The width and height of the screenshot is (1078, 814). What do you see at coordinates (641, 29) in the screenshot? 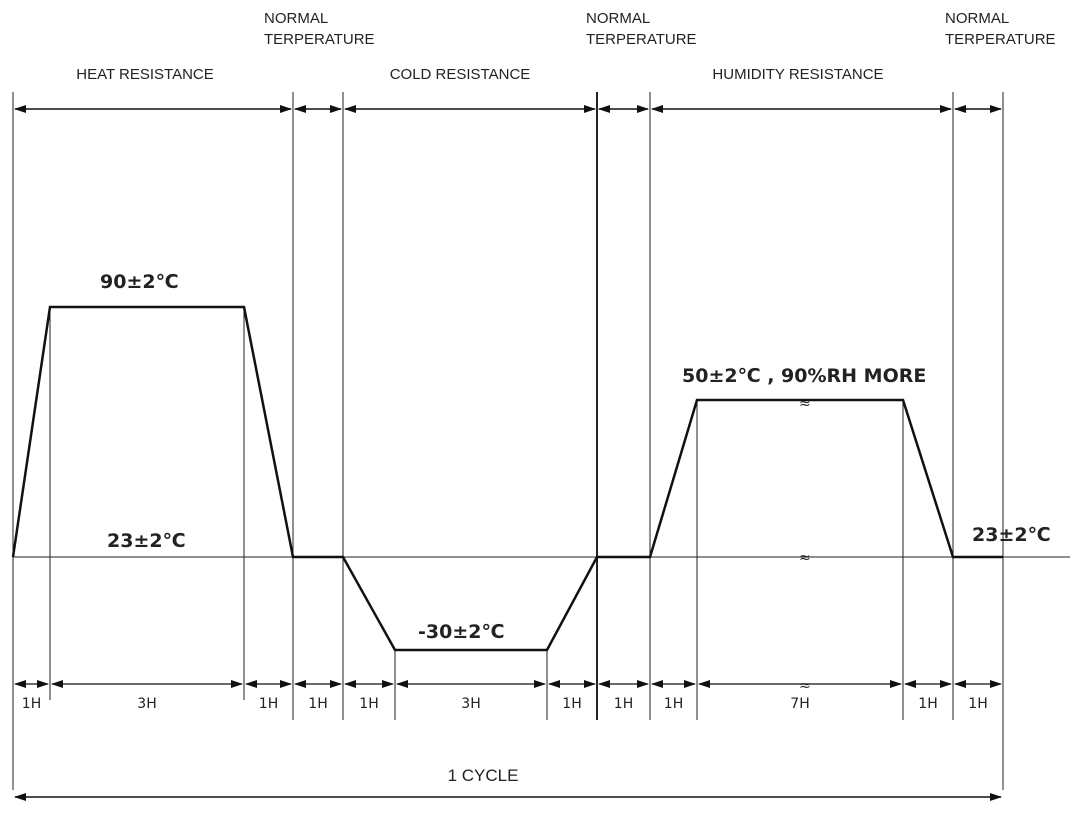
I see `normal-temperature-label-2: NORMAL TERPERATURE` at bounding box center [641, 29].